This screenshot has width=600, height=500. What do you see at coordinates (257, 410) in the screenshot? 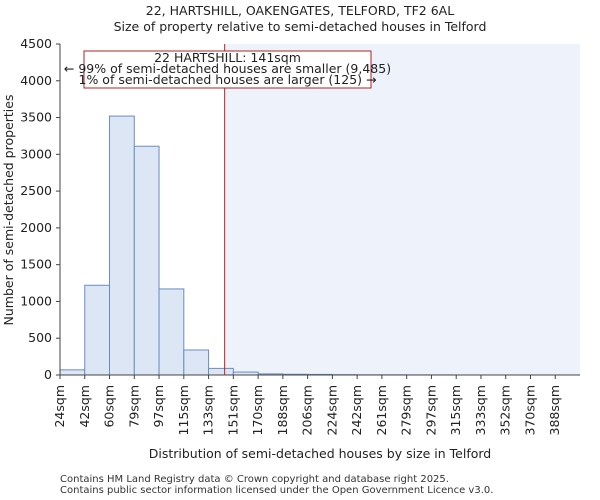
I see `x-tick-label: 170sqm` at bounding box center [257, 410].